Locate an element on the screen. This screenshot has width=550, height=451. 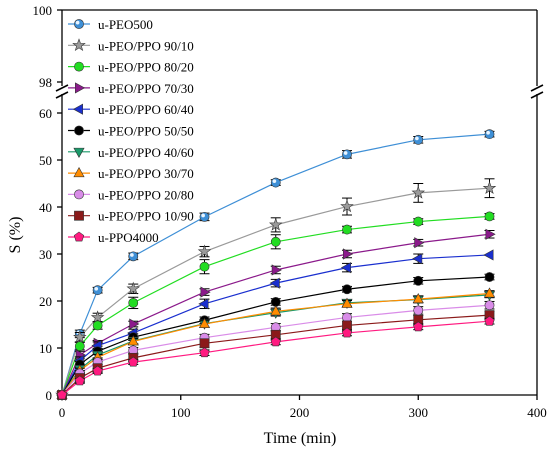
x-tick-label-0: 0 is located at coordinates (62, 412).